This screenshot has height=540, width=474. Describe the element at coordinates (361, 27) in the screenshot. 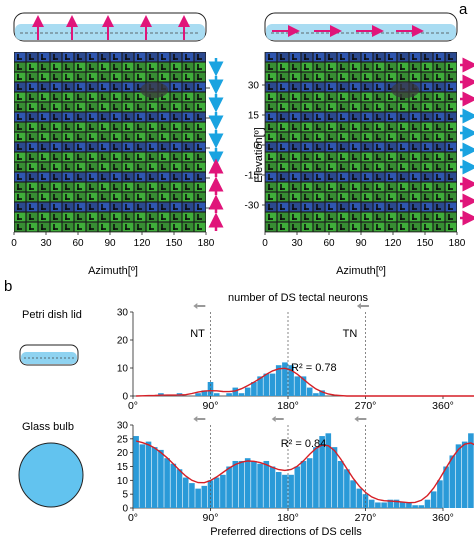

I see `right-dish` at that location.